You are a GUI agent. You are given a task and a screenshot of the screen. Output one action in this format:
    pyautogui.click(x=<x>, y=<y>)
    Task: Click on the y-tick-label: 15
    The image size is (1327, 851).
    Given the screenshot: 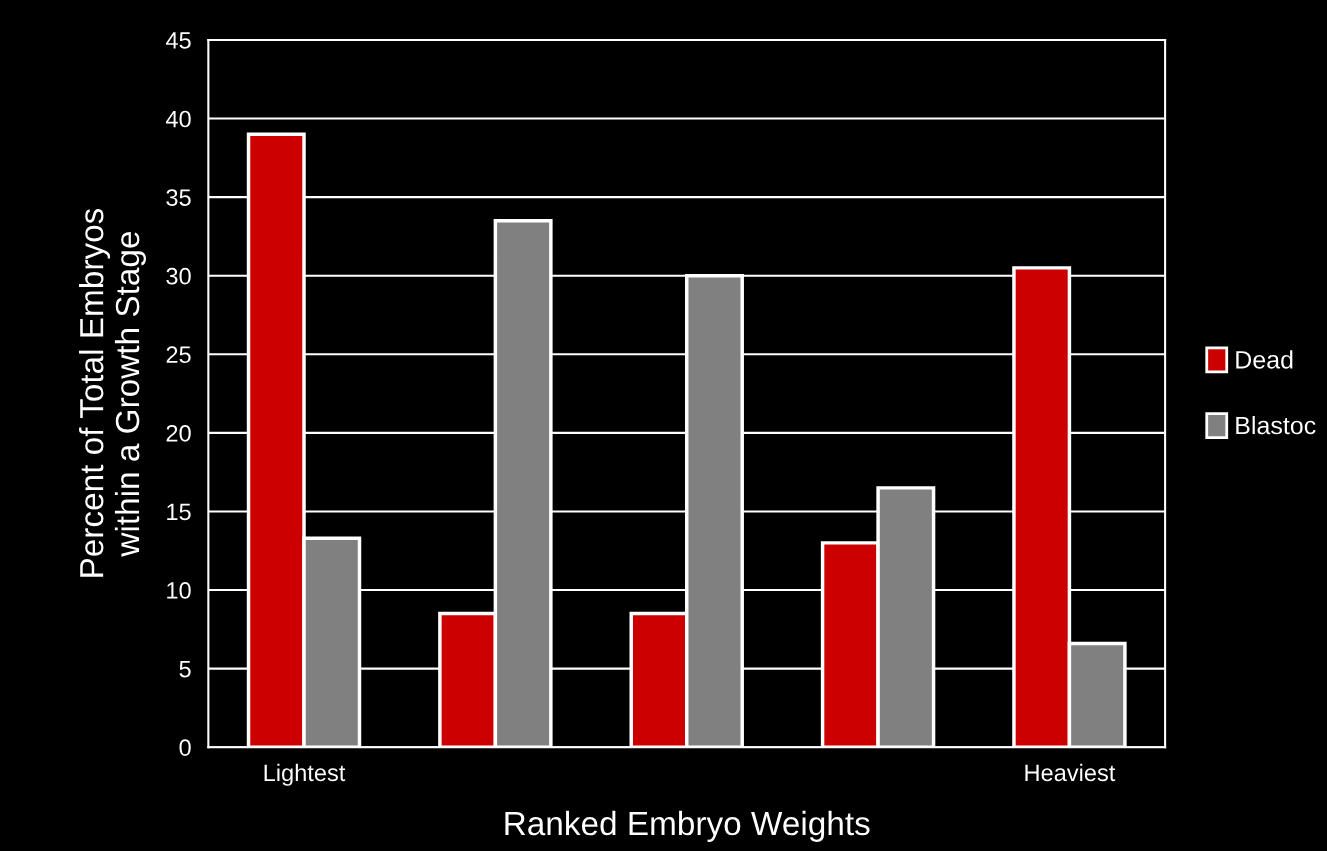 What is the action you would take?
    pyautogui.click(x=179, y=512)
    